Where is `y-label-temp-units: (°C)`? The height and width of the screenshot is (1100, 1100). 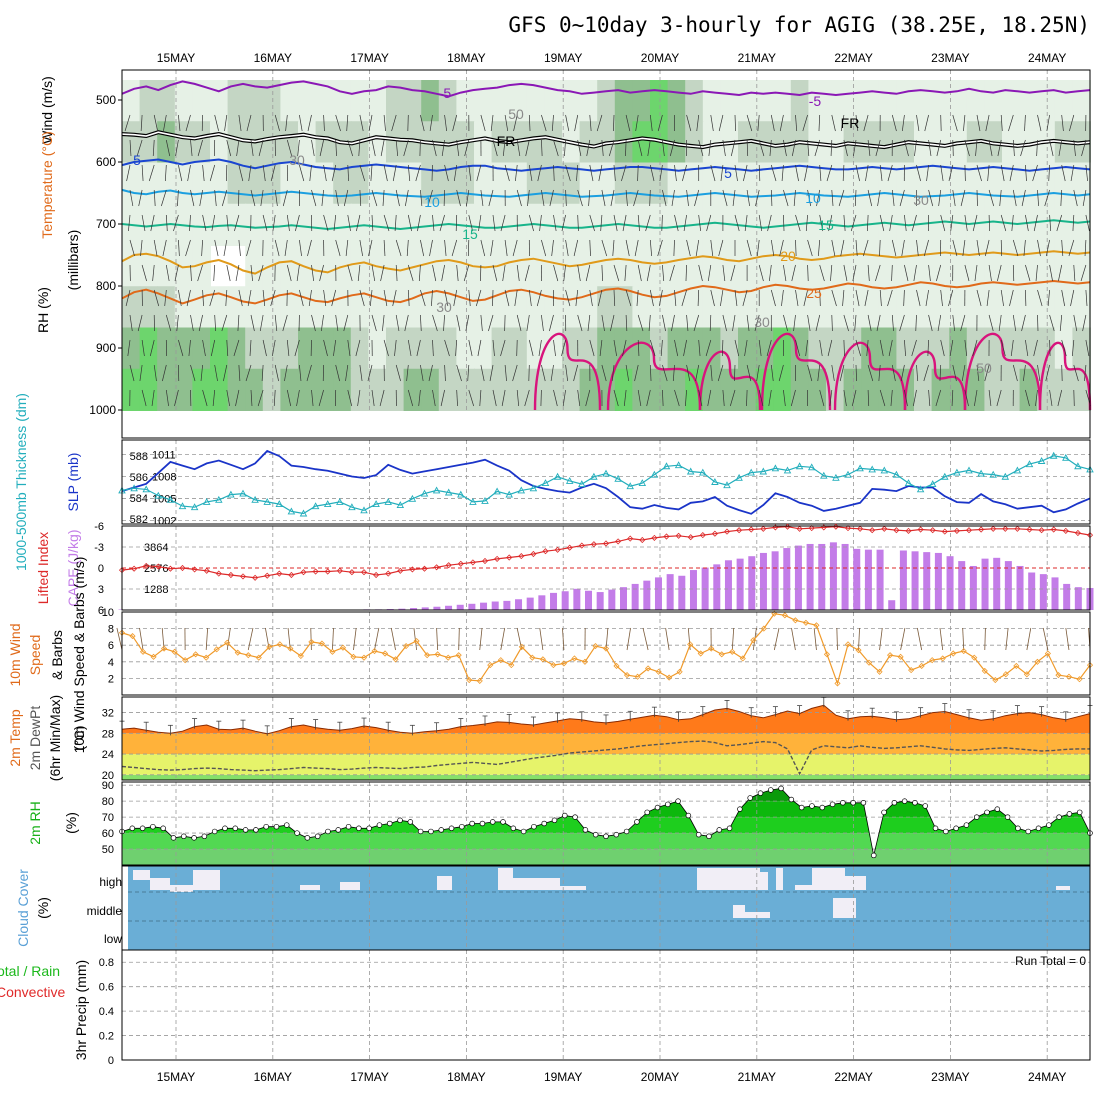
y-label-temp-units: (°C) is located at coordinates (79, 737).